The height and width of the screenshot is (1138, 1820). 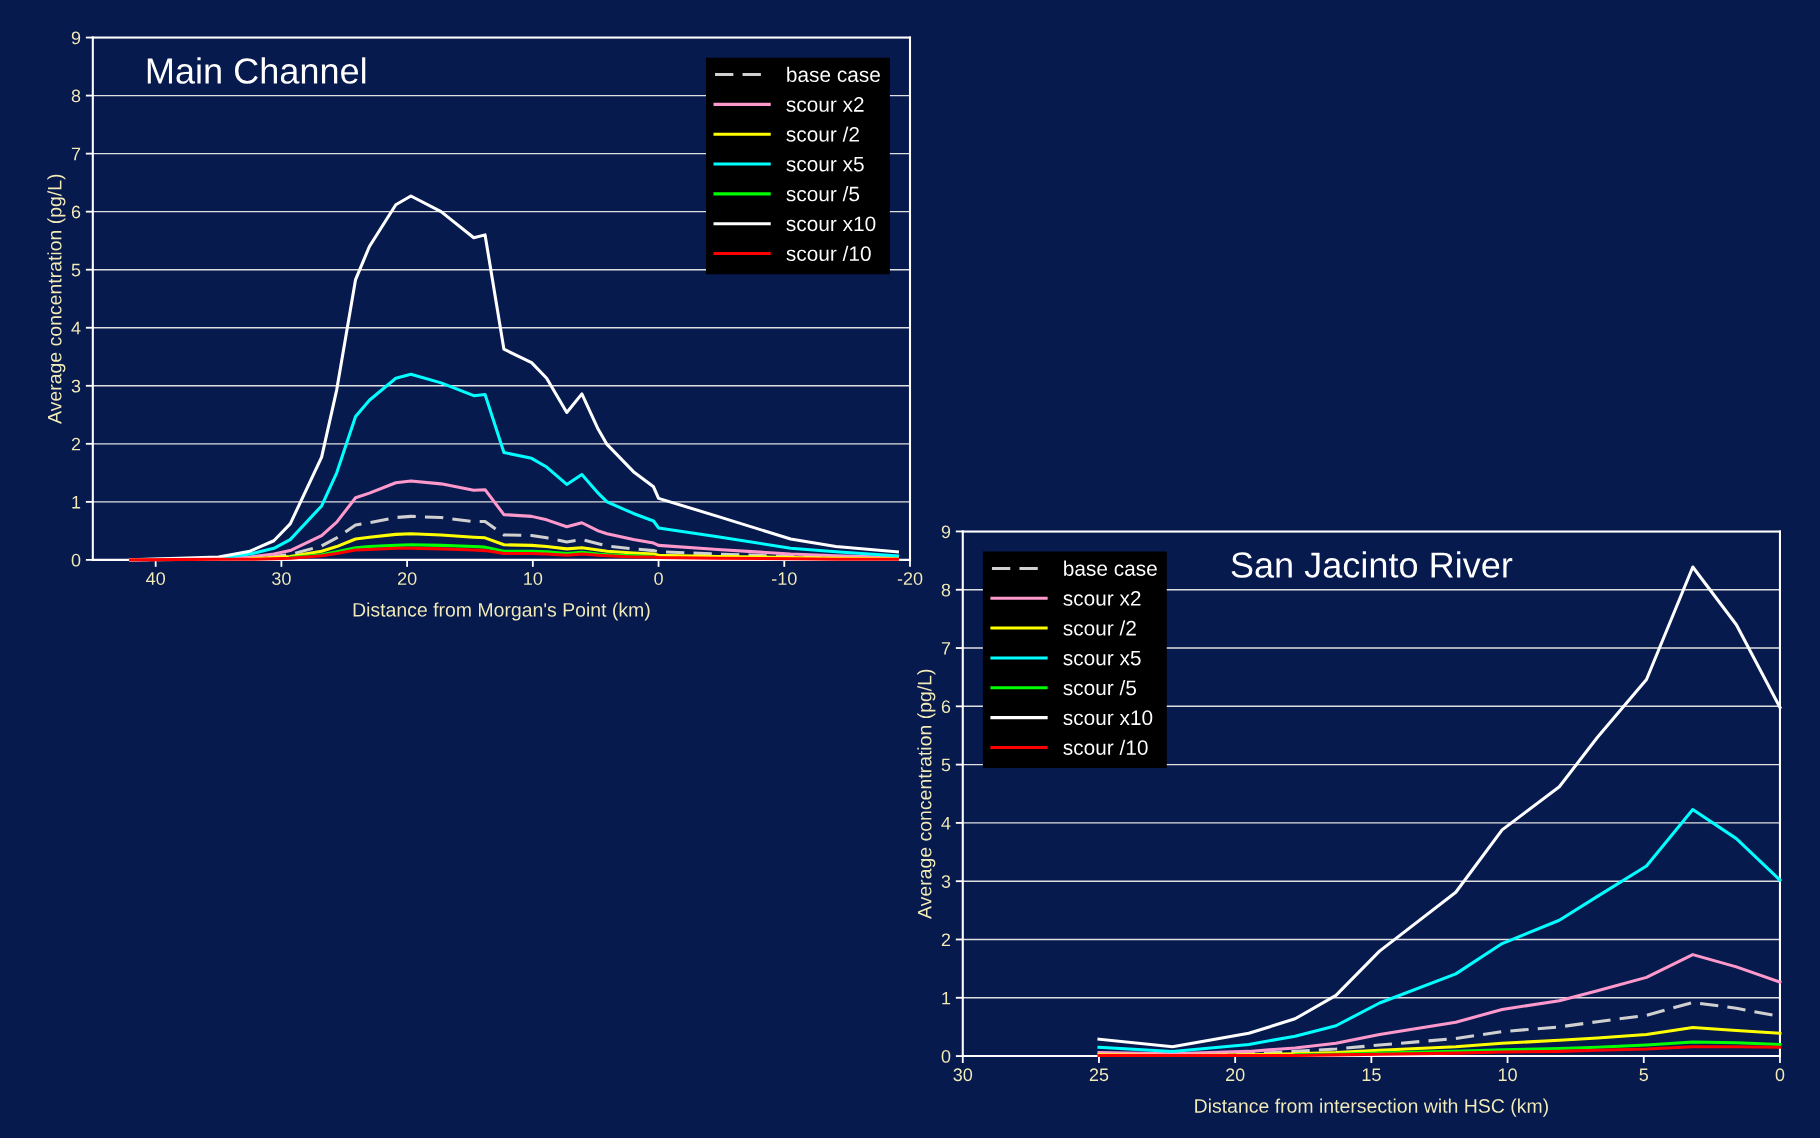 I want to click on x-axis-title: Distance from intersection with HSC (km), so click(x=1371, y=1107).